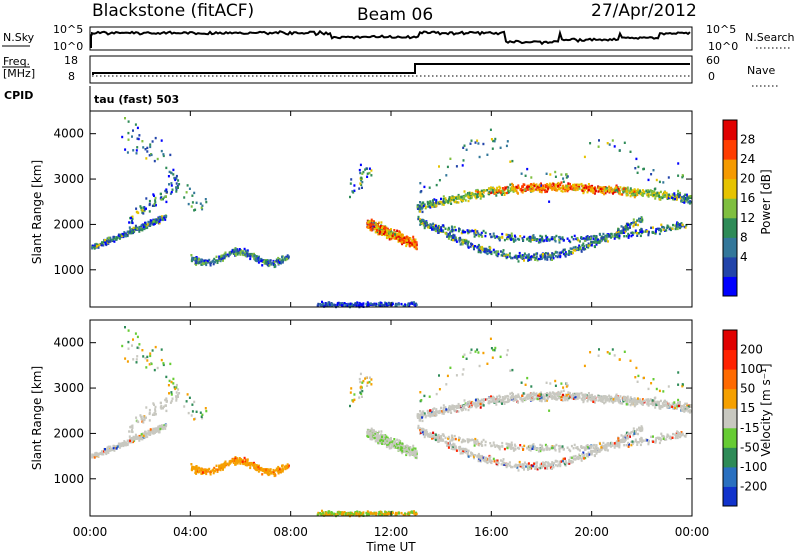 This screenshot has height=558, width=800. I want to click on colorbar-segment, so click(730, 189).